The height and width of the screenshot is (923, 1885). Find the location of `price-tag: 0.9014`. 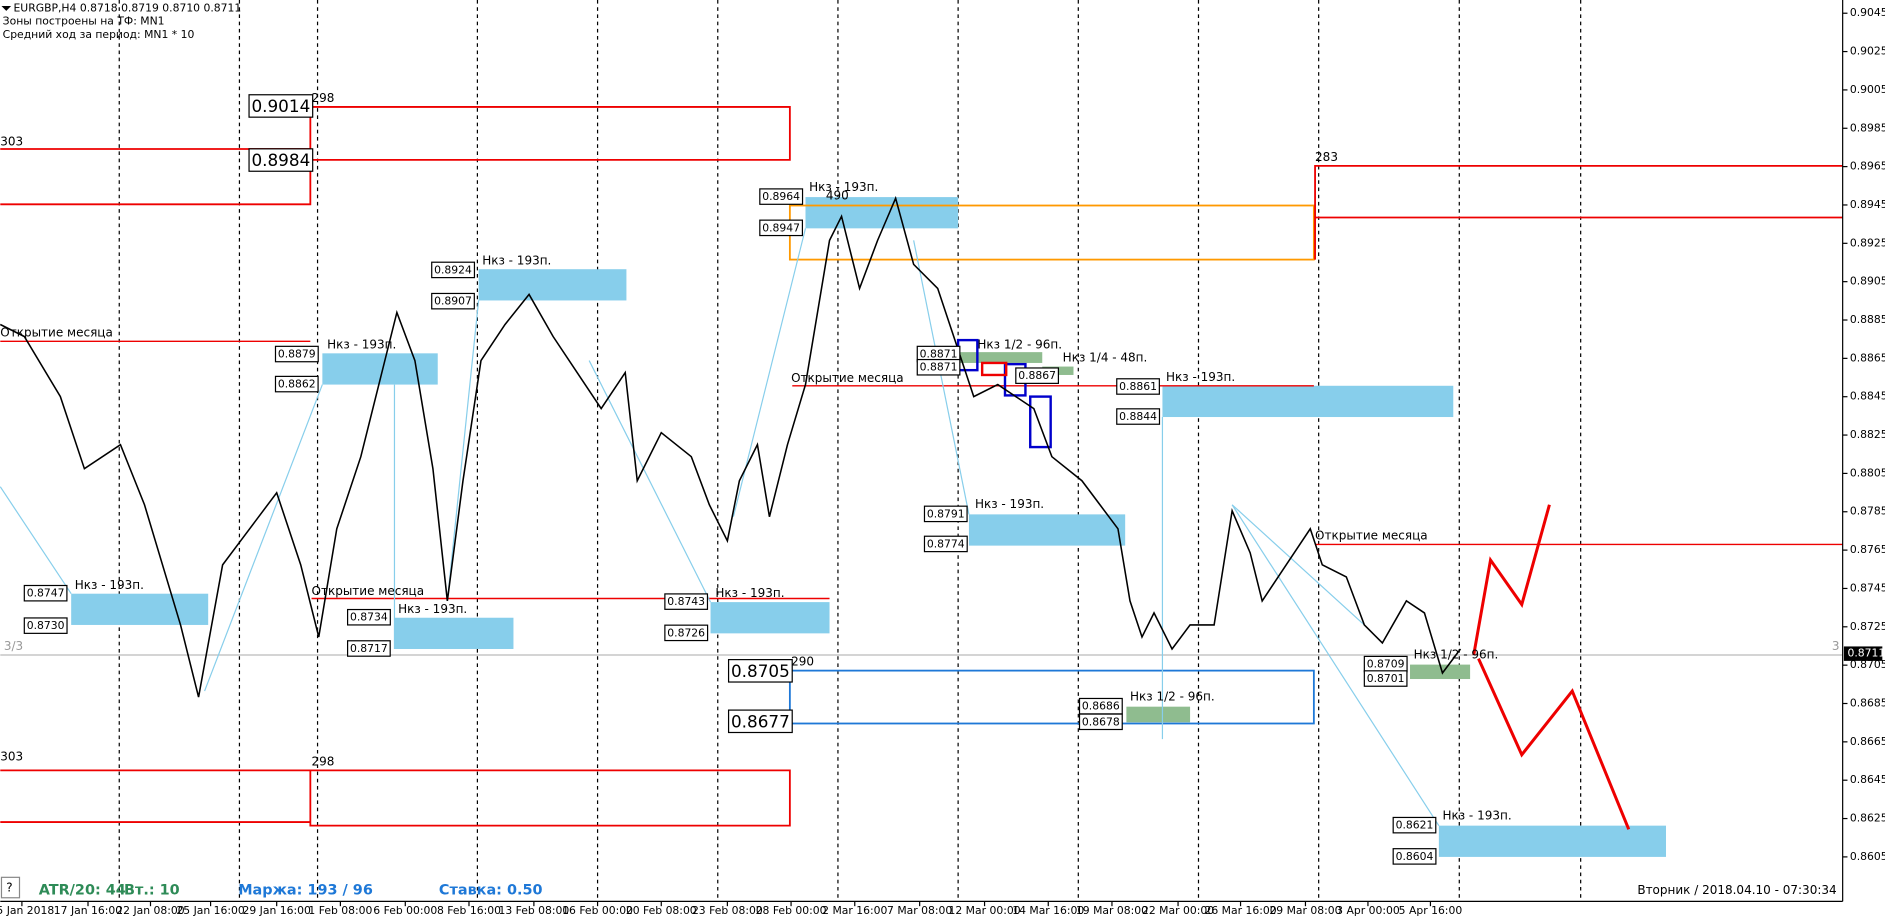

price-tag: 0.9014 is located at coordinates (280, 106).